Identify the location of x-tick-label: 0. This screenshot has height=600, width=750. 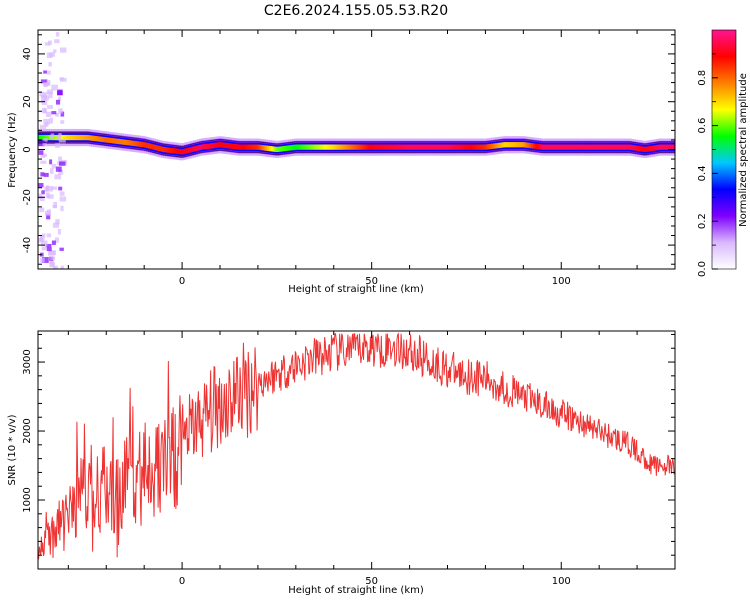
(182, 281).